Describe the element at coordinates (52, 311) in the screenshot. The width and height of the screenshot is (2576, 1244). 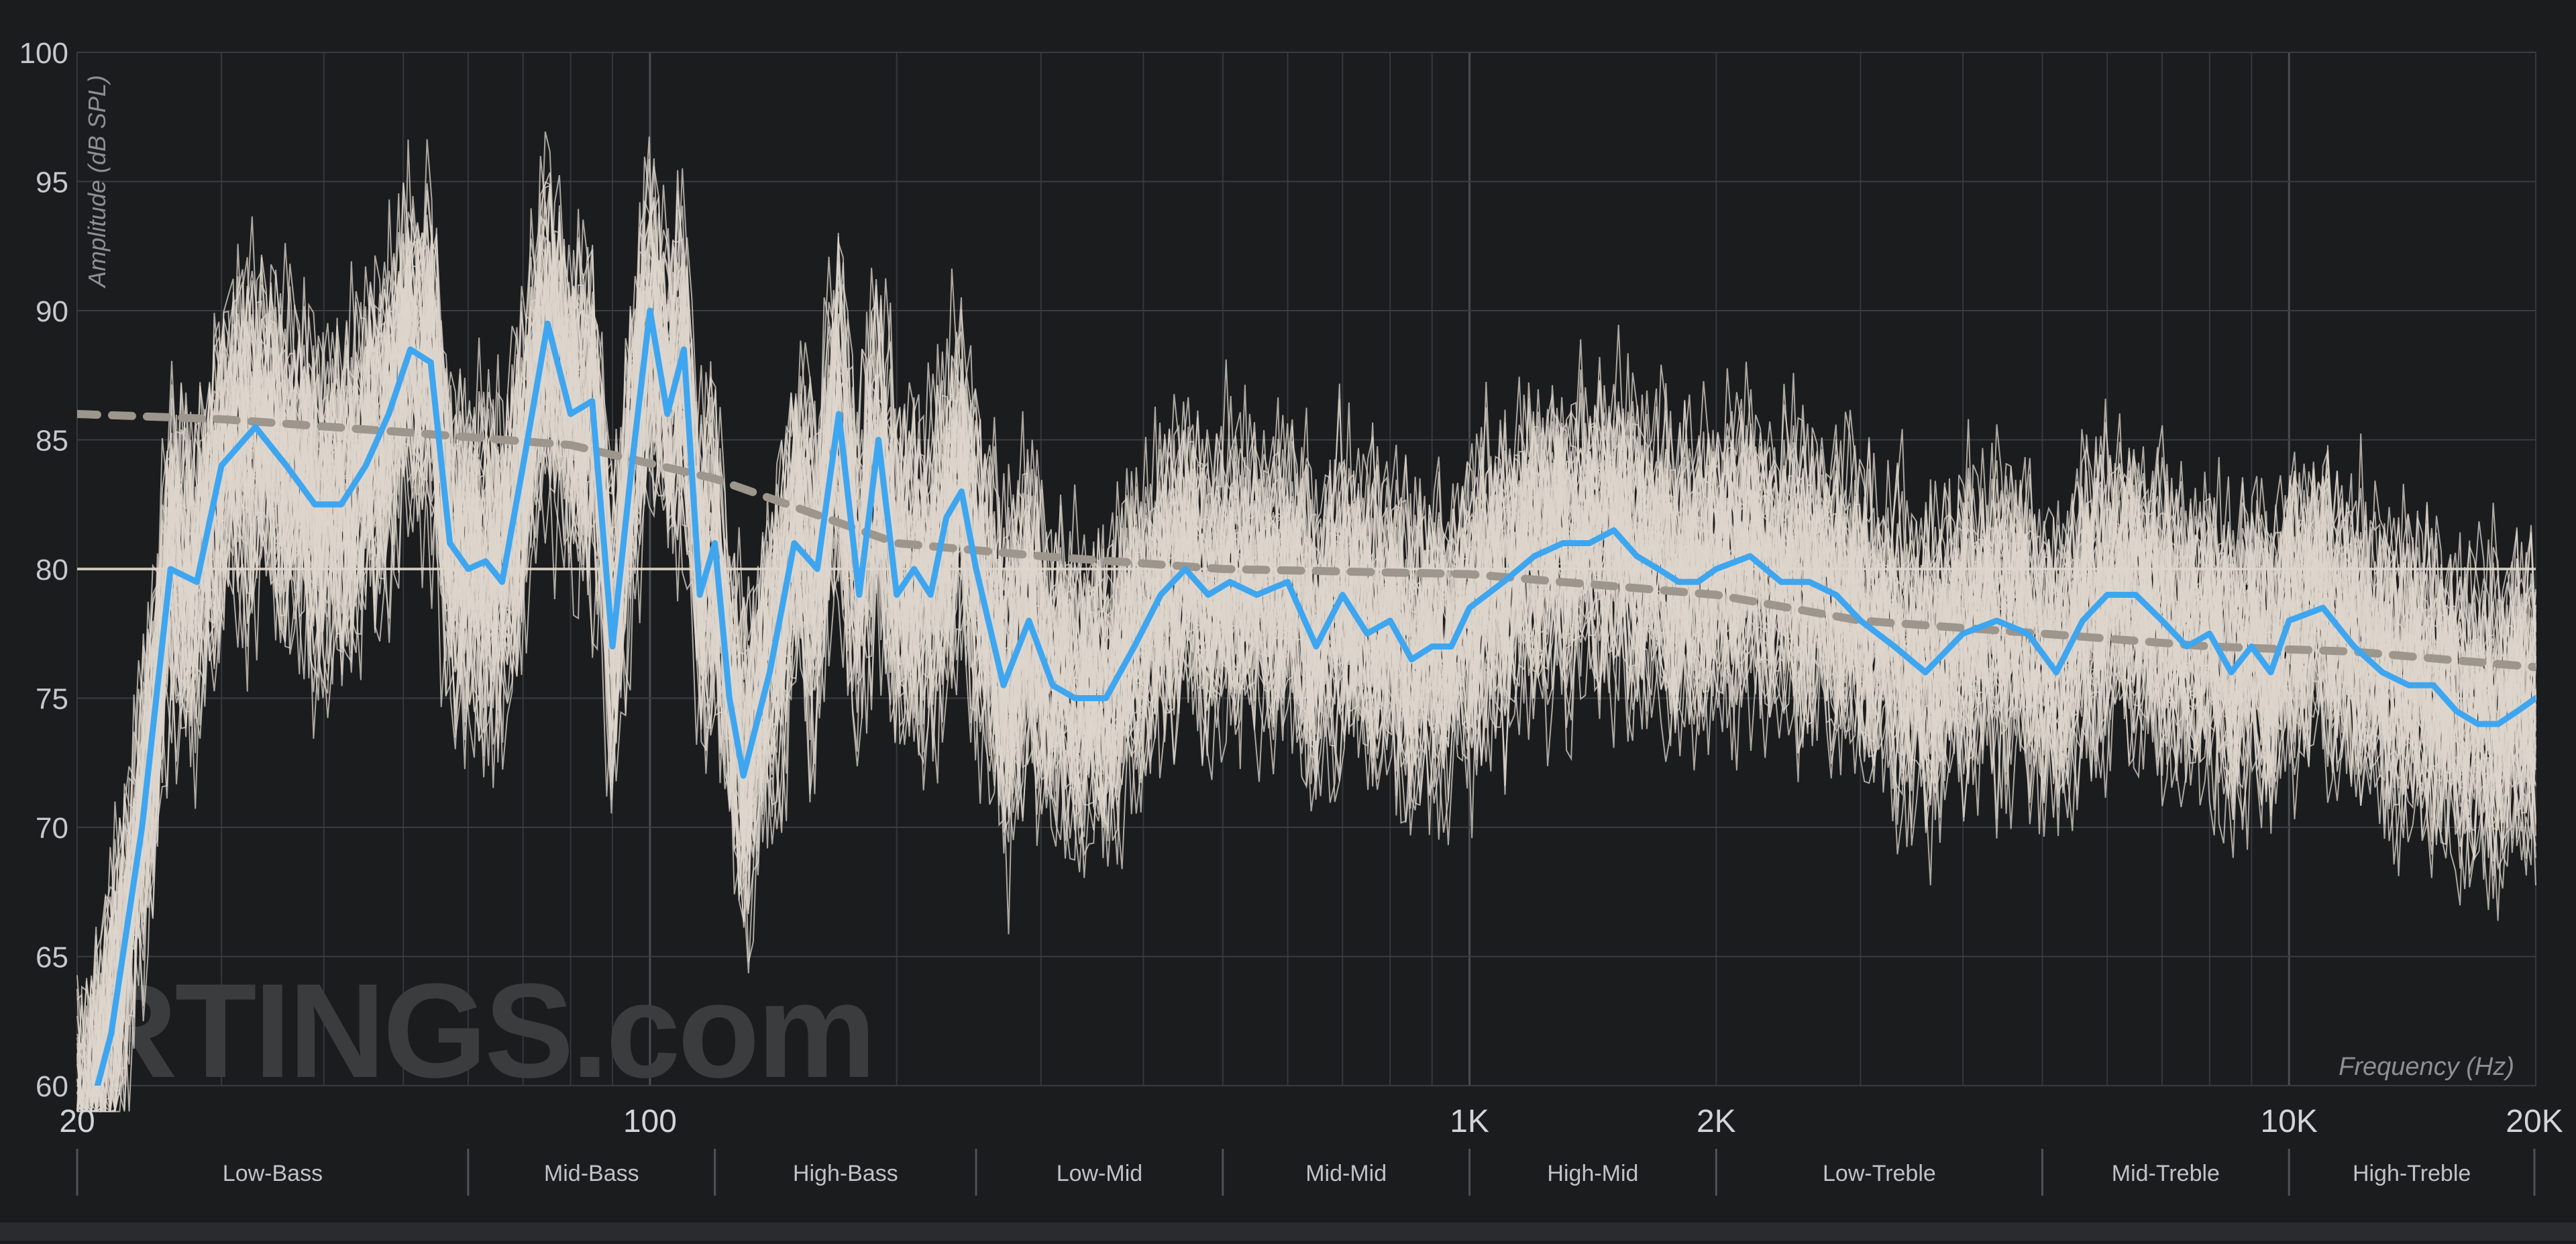
I see `y-tick-label: 90` at that location.